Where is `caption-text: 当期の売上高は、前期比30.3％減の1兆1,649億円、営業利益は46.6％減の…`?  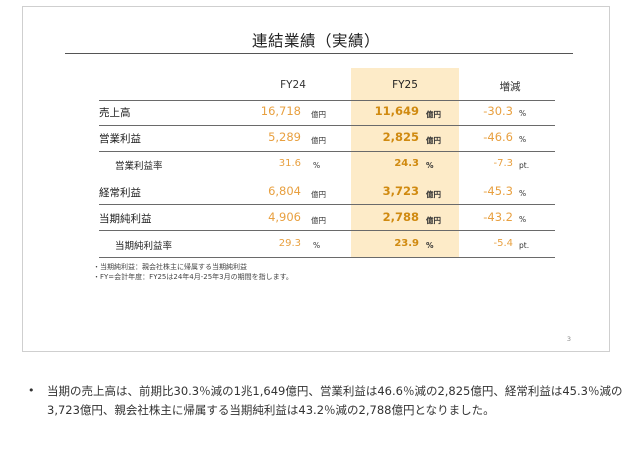 caption-text: 当期の売上高は、前期比30.3％減の1兆1,649億円、営業利益は46.6％減の… is located at coordinates (335, 400).